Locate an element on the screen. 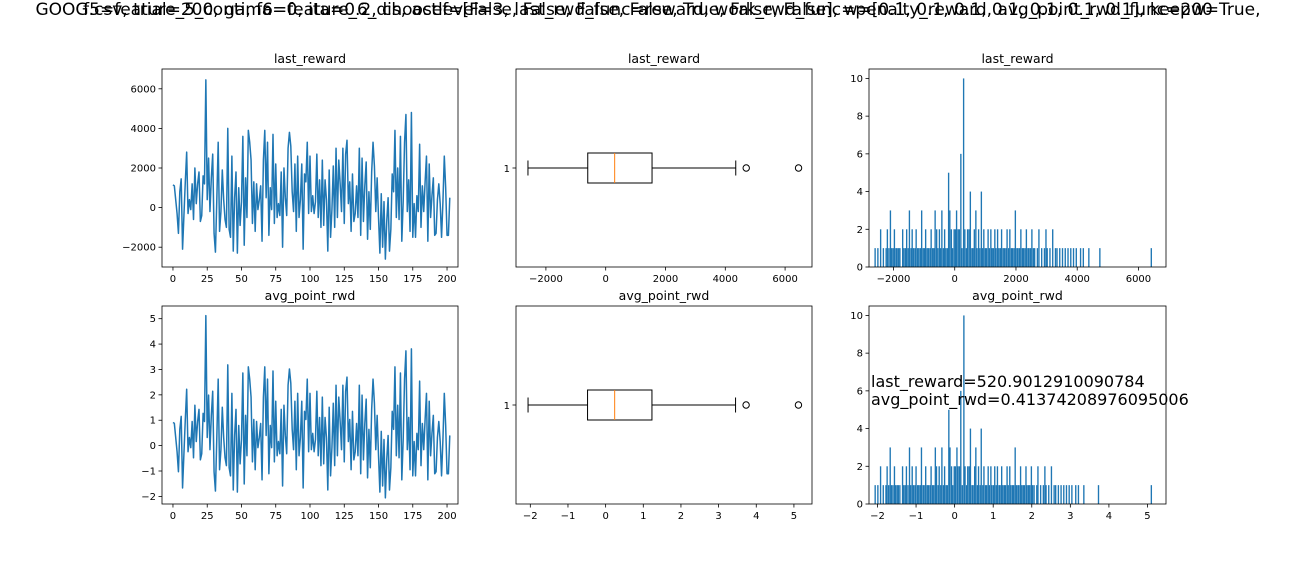  x-tick-label: 4000 is located at coordinates (1076, 279).